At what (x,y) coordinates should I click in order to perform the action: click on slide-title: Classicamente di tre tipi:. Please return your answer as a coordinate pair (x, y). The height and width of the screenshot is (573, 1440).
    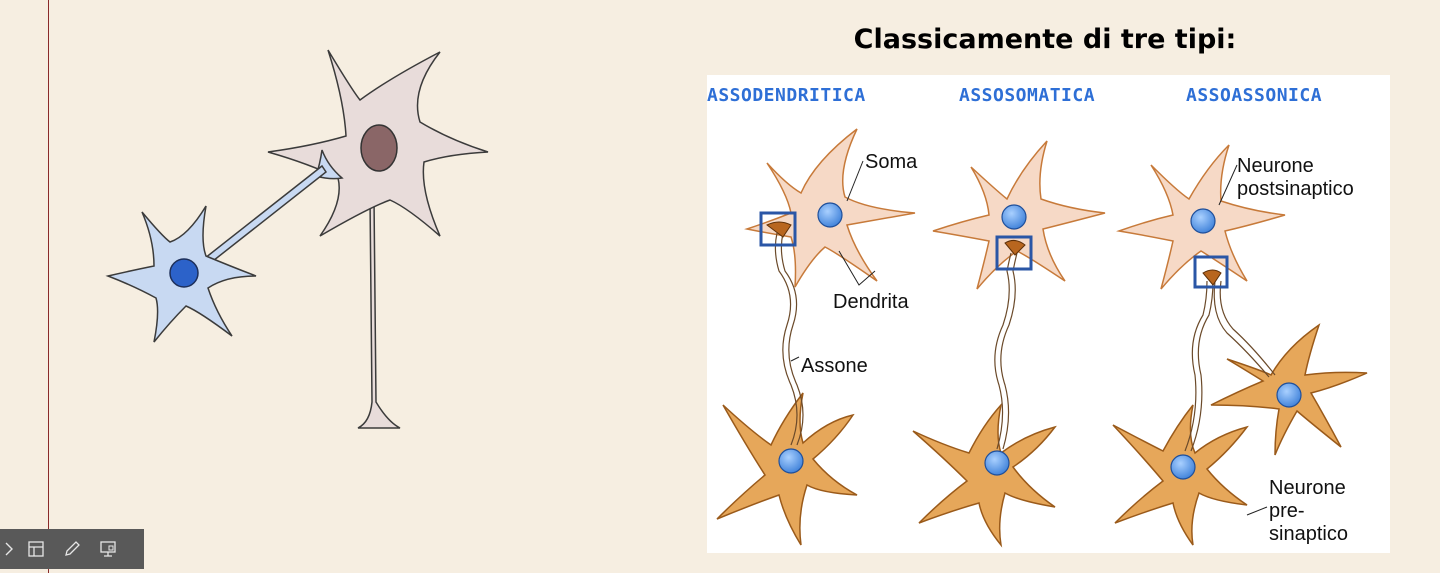
    Looking at the image, I should click on (1045, 39).